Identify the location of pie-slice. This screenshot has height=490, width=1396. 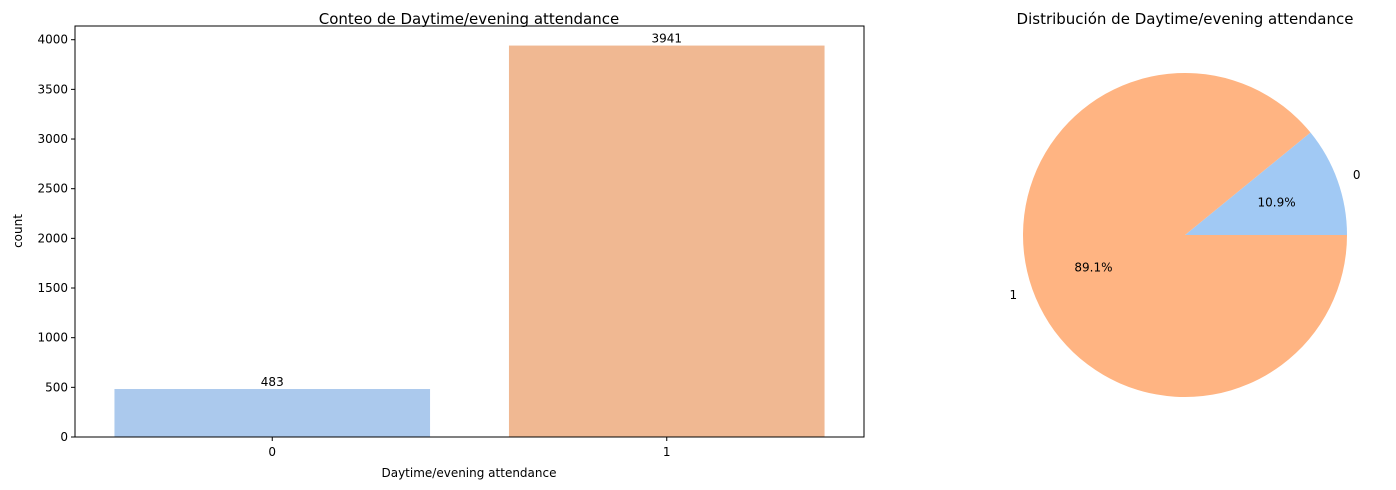
(1266, 183).